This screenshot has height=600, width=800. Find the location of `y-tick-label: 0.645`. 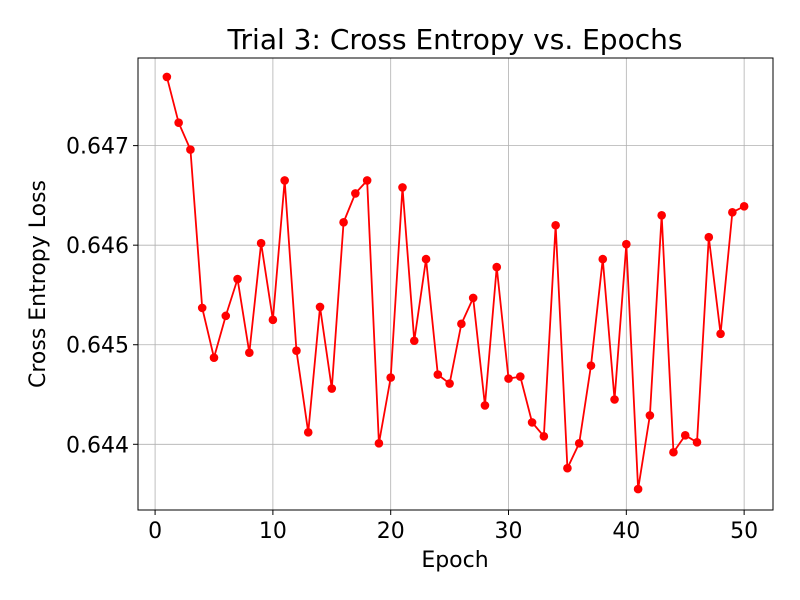

y-tick-label: 0.645 is located at coordinates (97, 346).